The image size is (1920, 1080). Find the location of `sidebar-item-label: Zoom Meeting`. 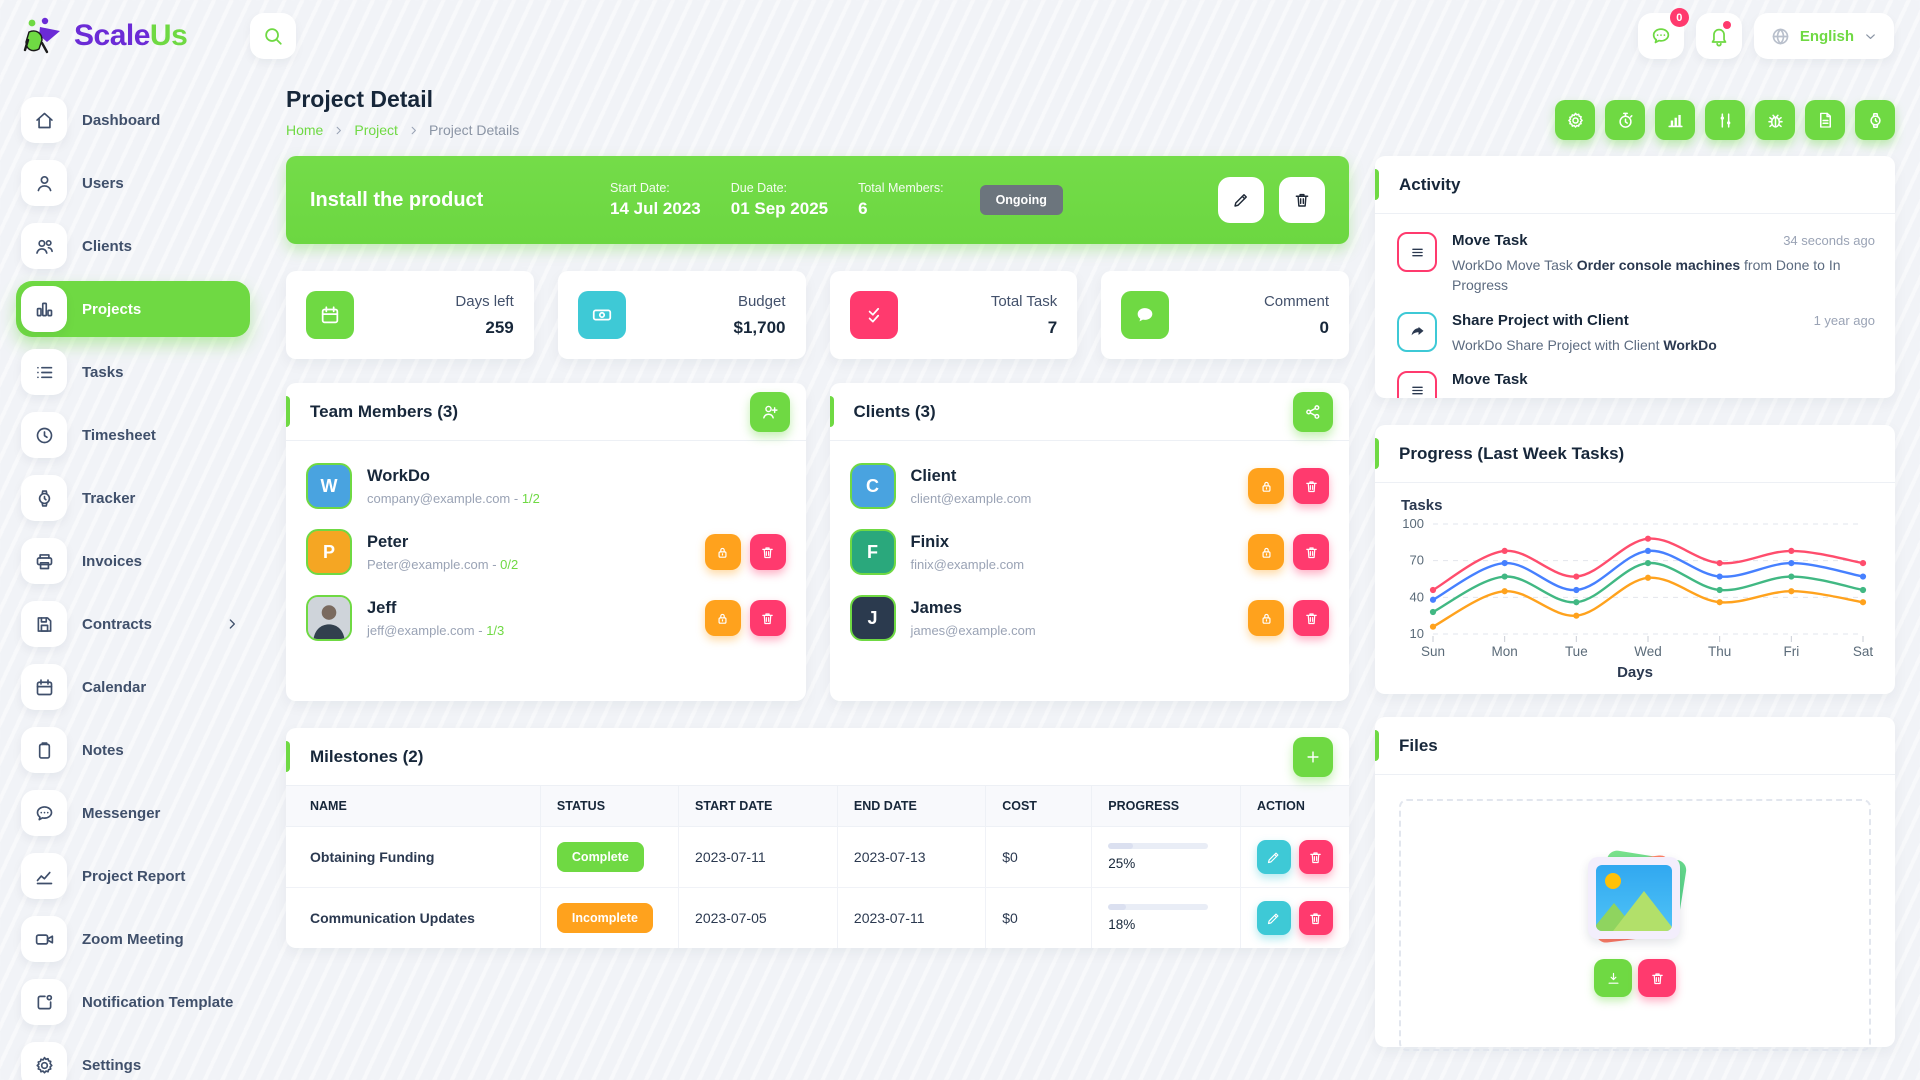

sidebar-item-label: Zoom Meeting is located at coordinates (133, 939).